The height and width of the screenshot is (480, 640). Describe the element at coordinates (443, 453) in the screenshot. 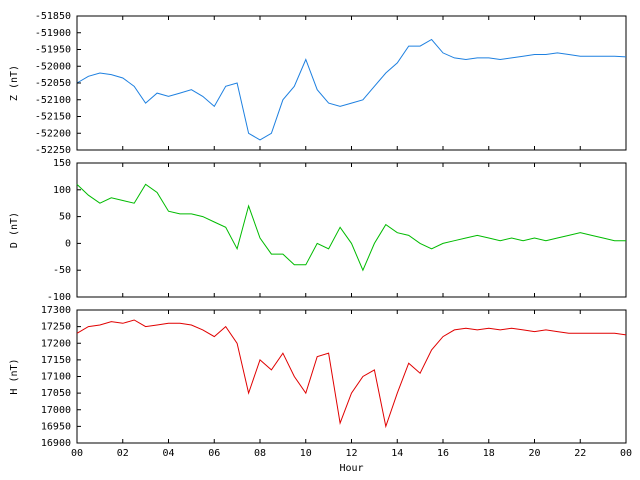

I see `x-tick-label: 16` at that location.